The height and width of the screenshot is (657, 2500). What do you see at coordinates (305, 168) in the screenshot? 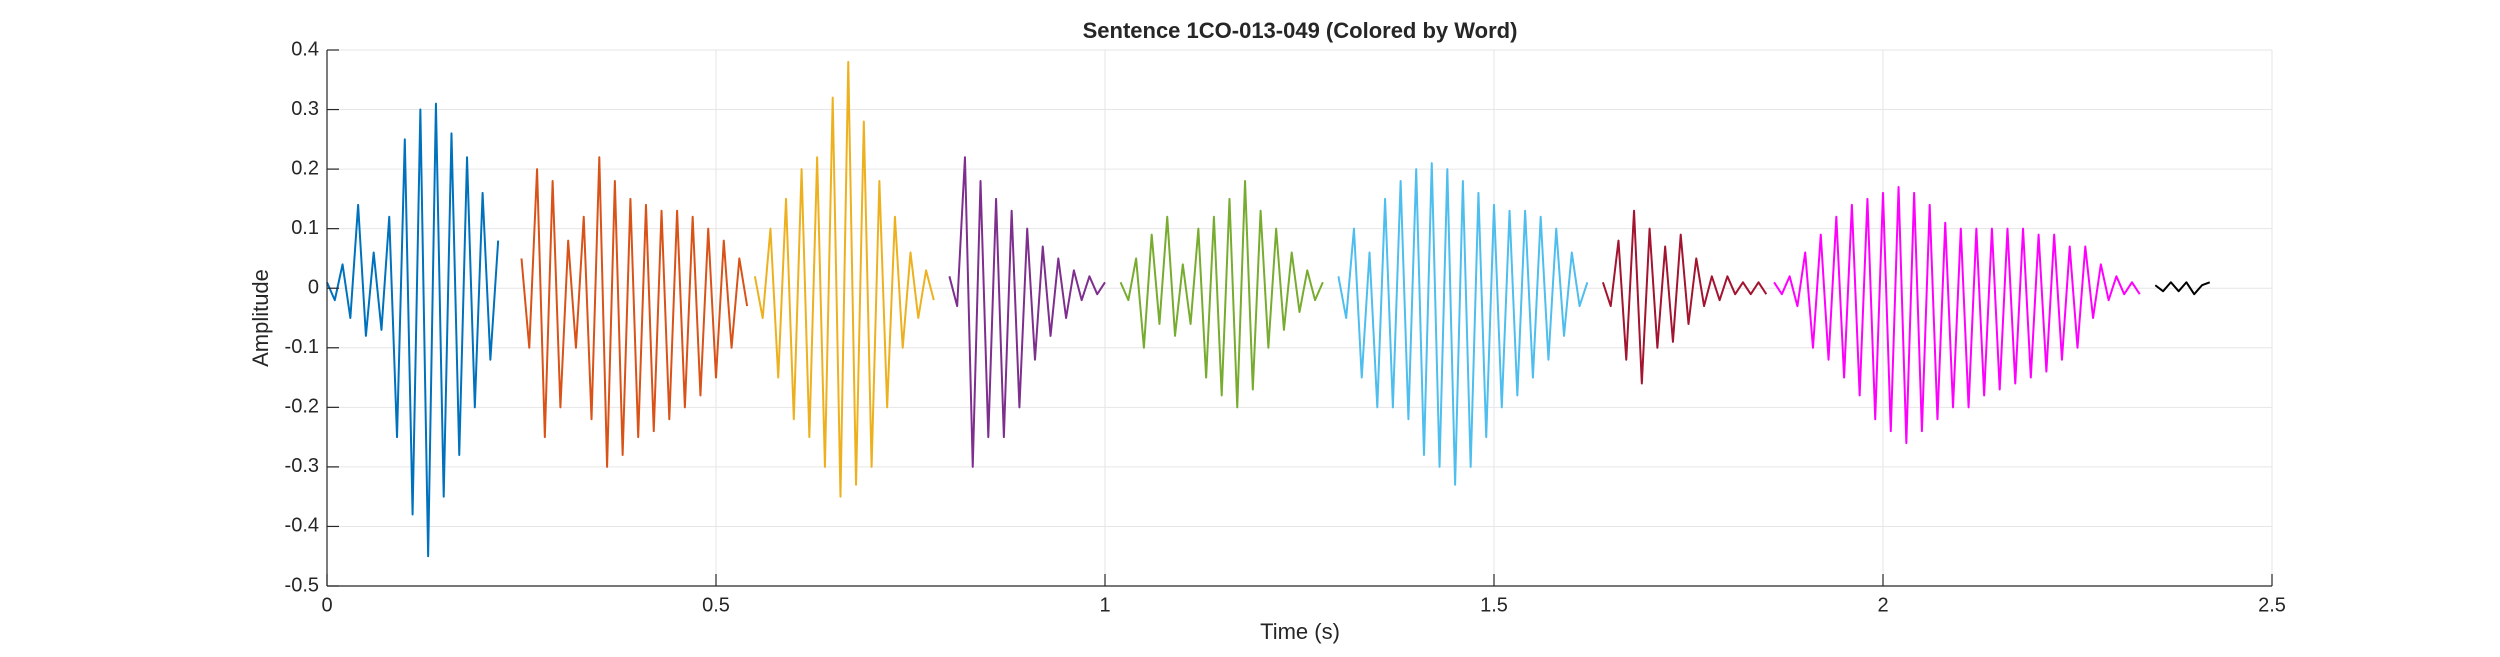
I see `y-tick-label: 0.2` at bounding box center [305, 168].